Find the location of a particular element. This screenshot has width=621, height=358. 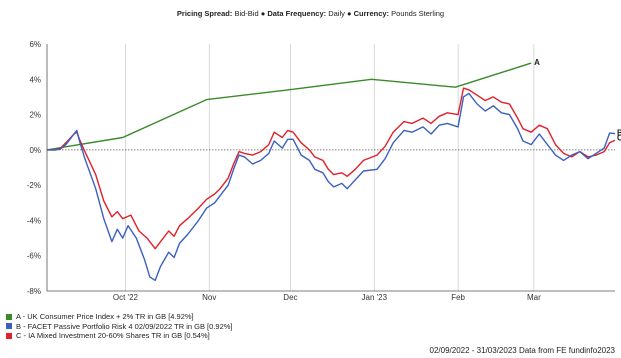

x-tick-label: Oct '22 is located at coordinates (126, 297).